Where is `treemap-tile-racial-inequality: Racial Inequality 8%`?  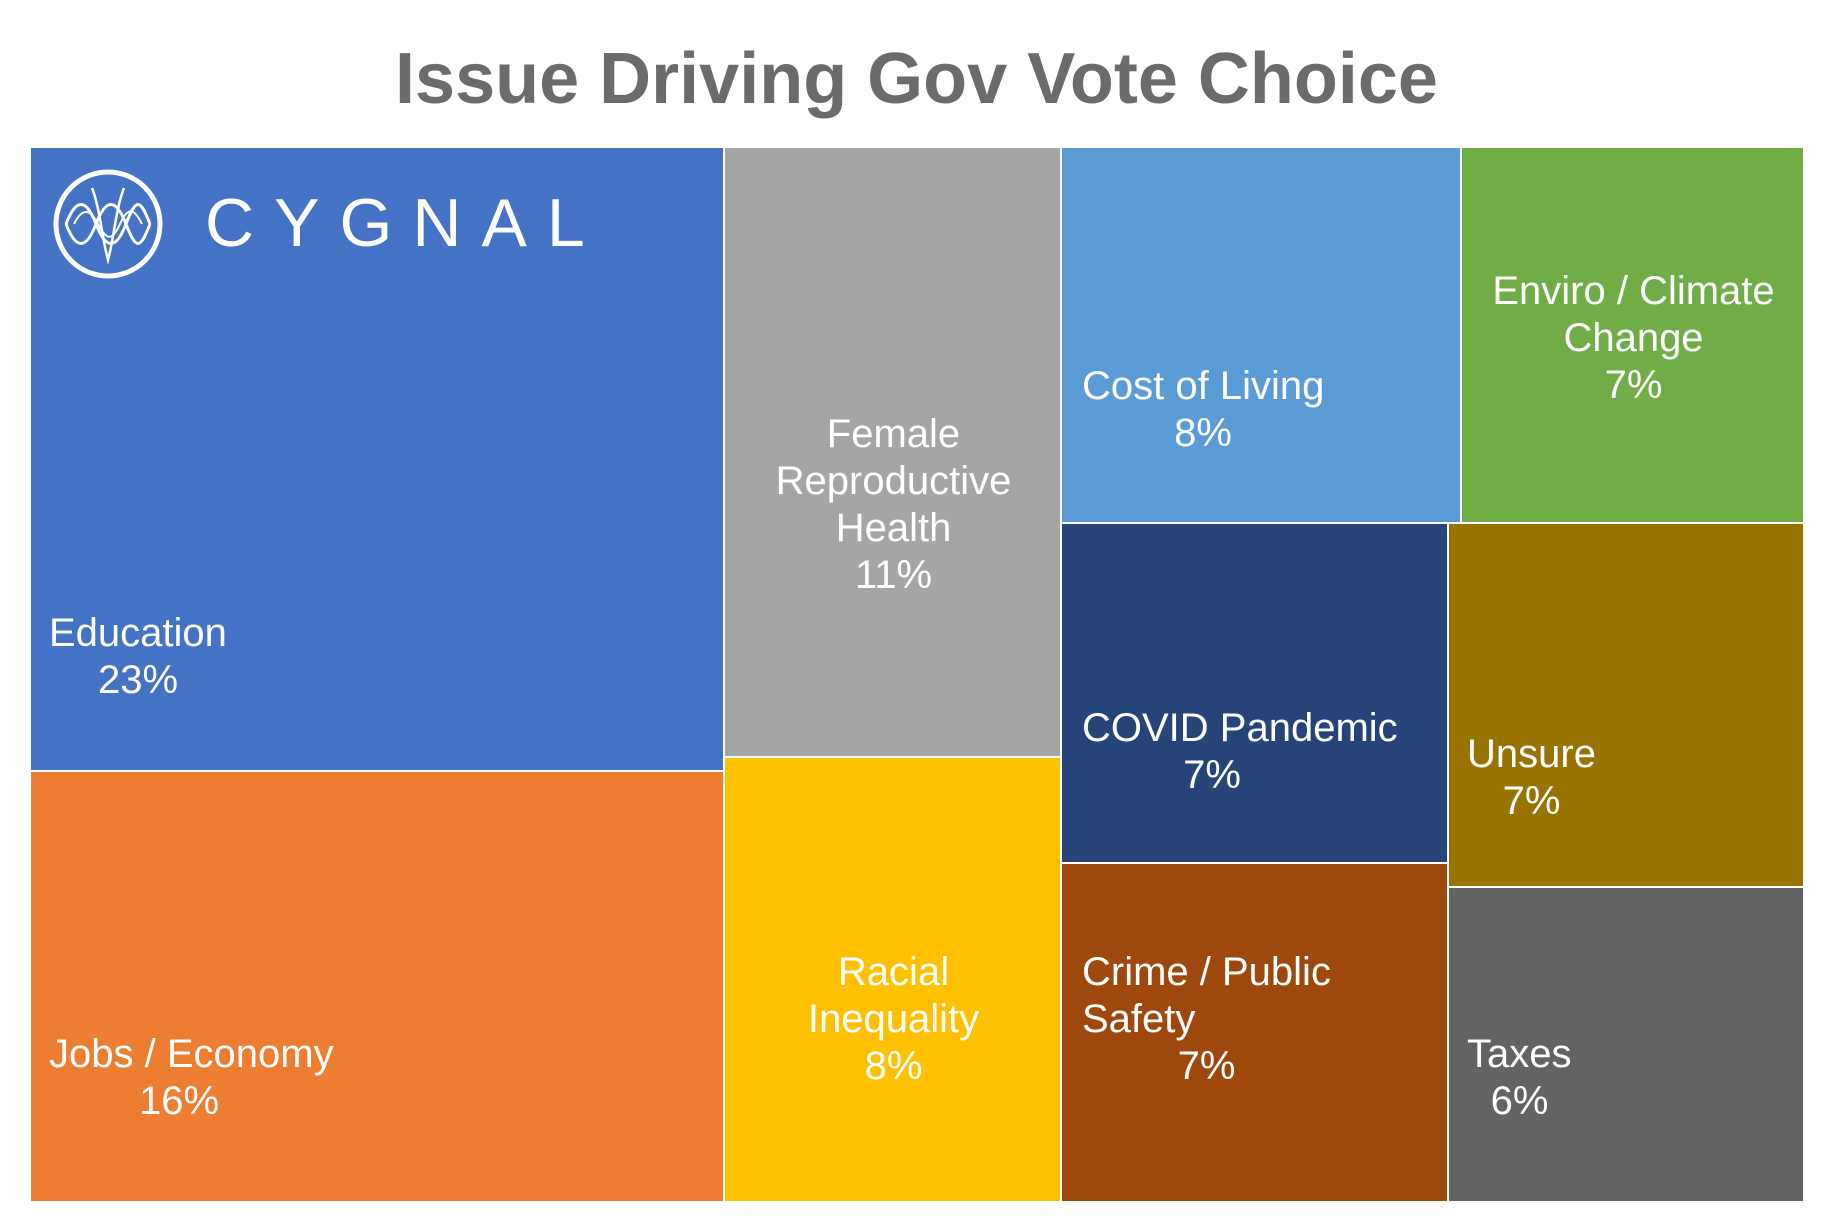 treemap-tile-racial-inequality: Racial Inequality 8% is located at coordinates (892, 979).